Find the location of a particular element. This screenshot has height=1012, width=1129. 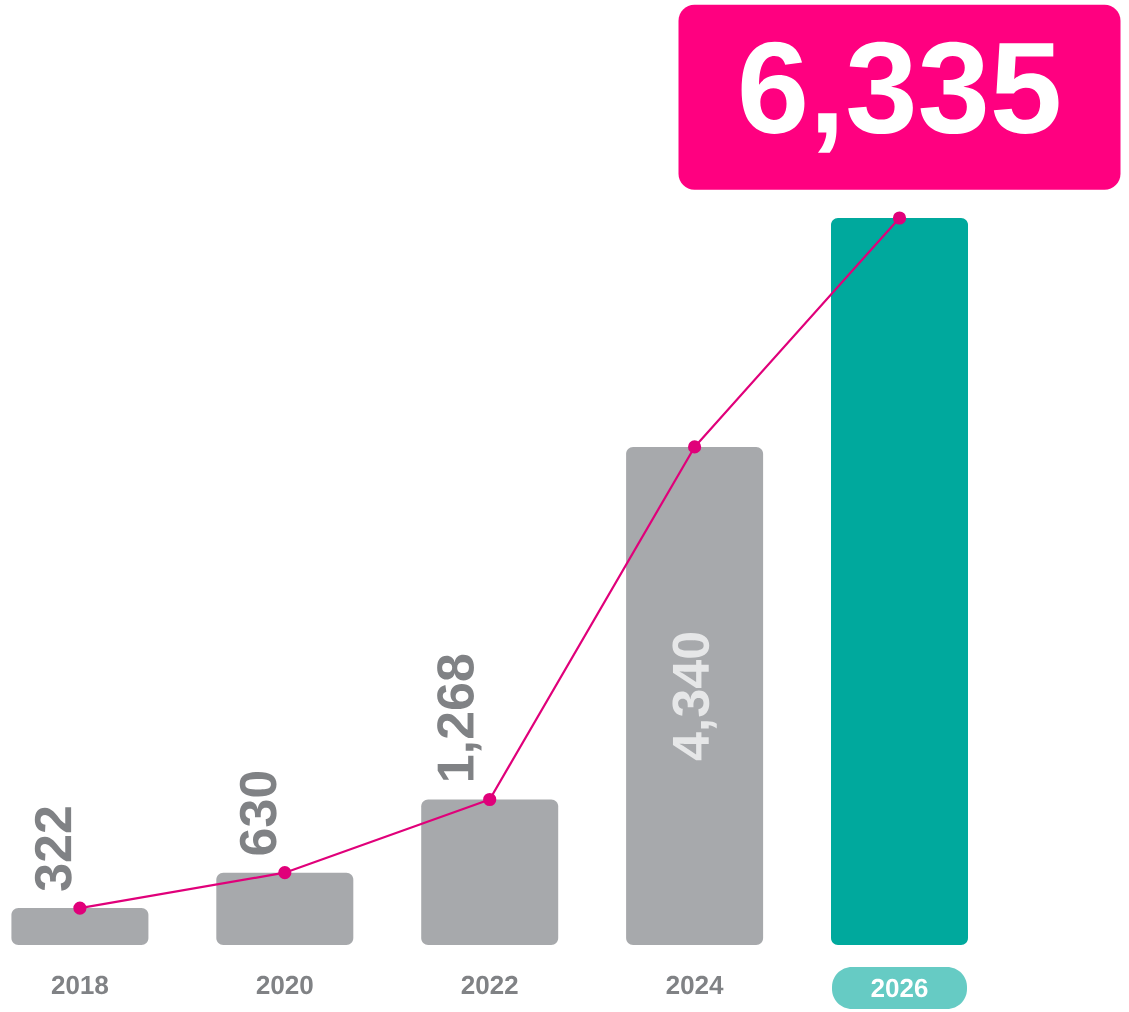

data-label: 6,335 is located at coordinates (900, 97).